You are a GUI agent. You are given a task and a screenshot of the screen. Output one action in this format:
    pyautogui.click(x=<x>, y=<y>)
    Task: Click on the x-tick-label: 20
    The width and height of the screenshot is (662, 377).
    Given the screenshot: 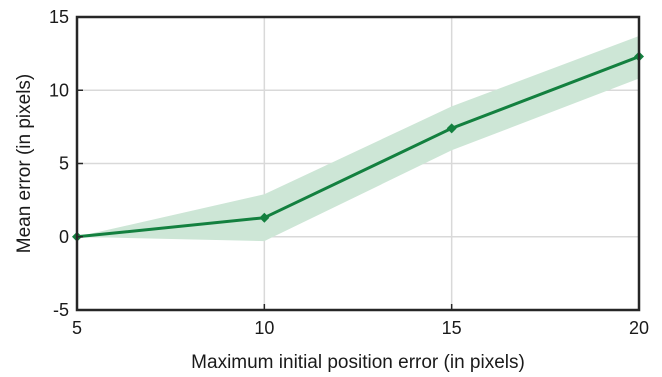 What is the action you would take?
    pyautogui.click(x=639, y=328)
    